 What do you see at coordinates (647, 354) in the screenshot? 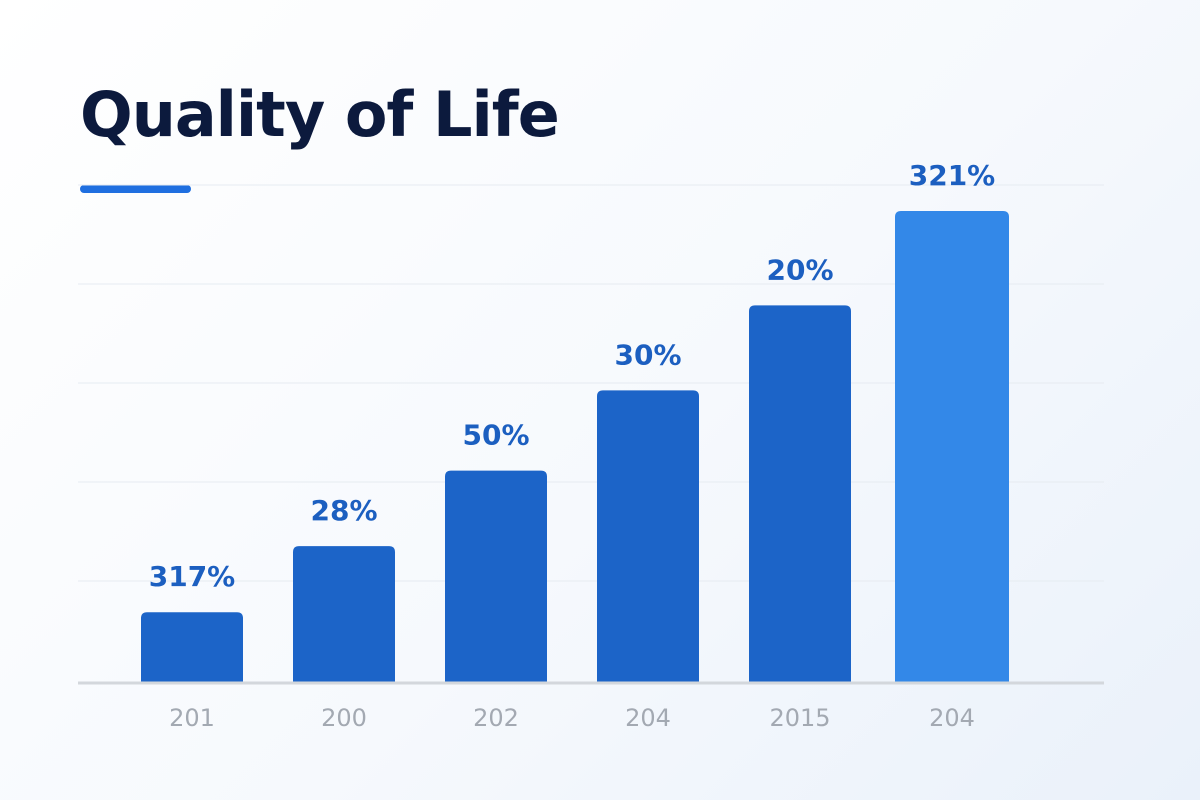
I see `data-label-4: 30%` at bounding box center [647, 354].